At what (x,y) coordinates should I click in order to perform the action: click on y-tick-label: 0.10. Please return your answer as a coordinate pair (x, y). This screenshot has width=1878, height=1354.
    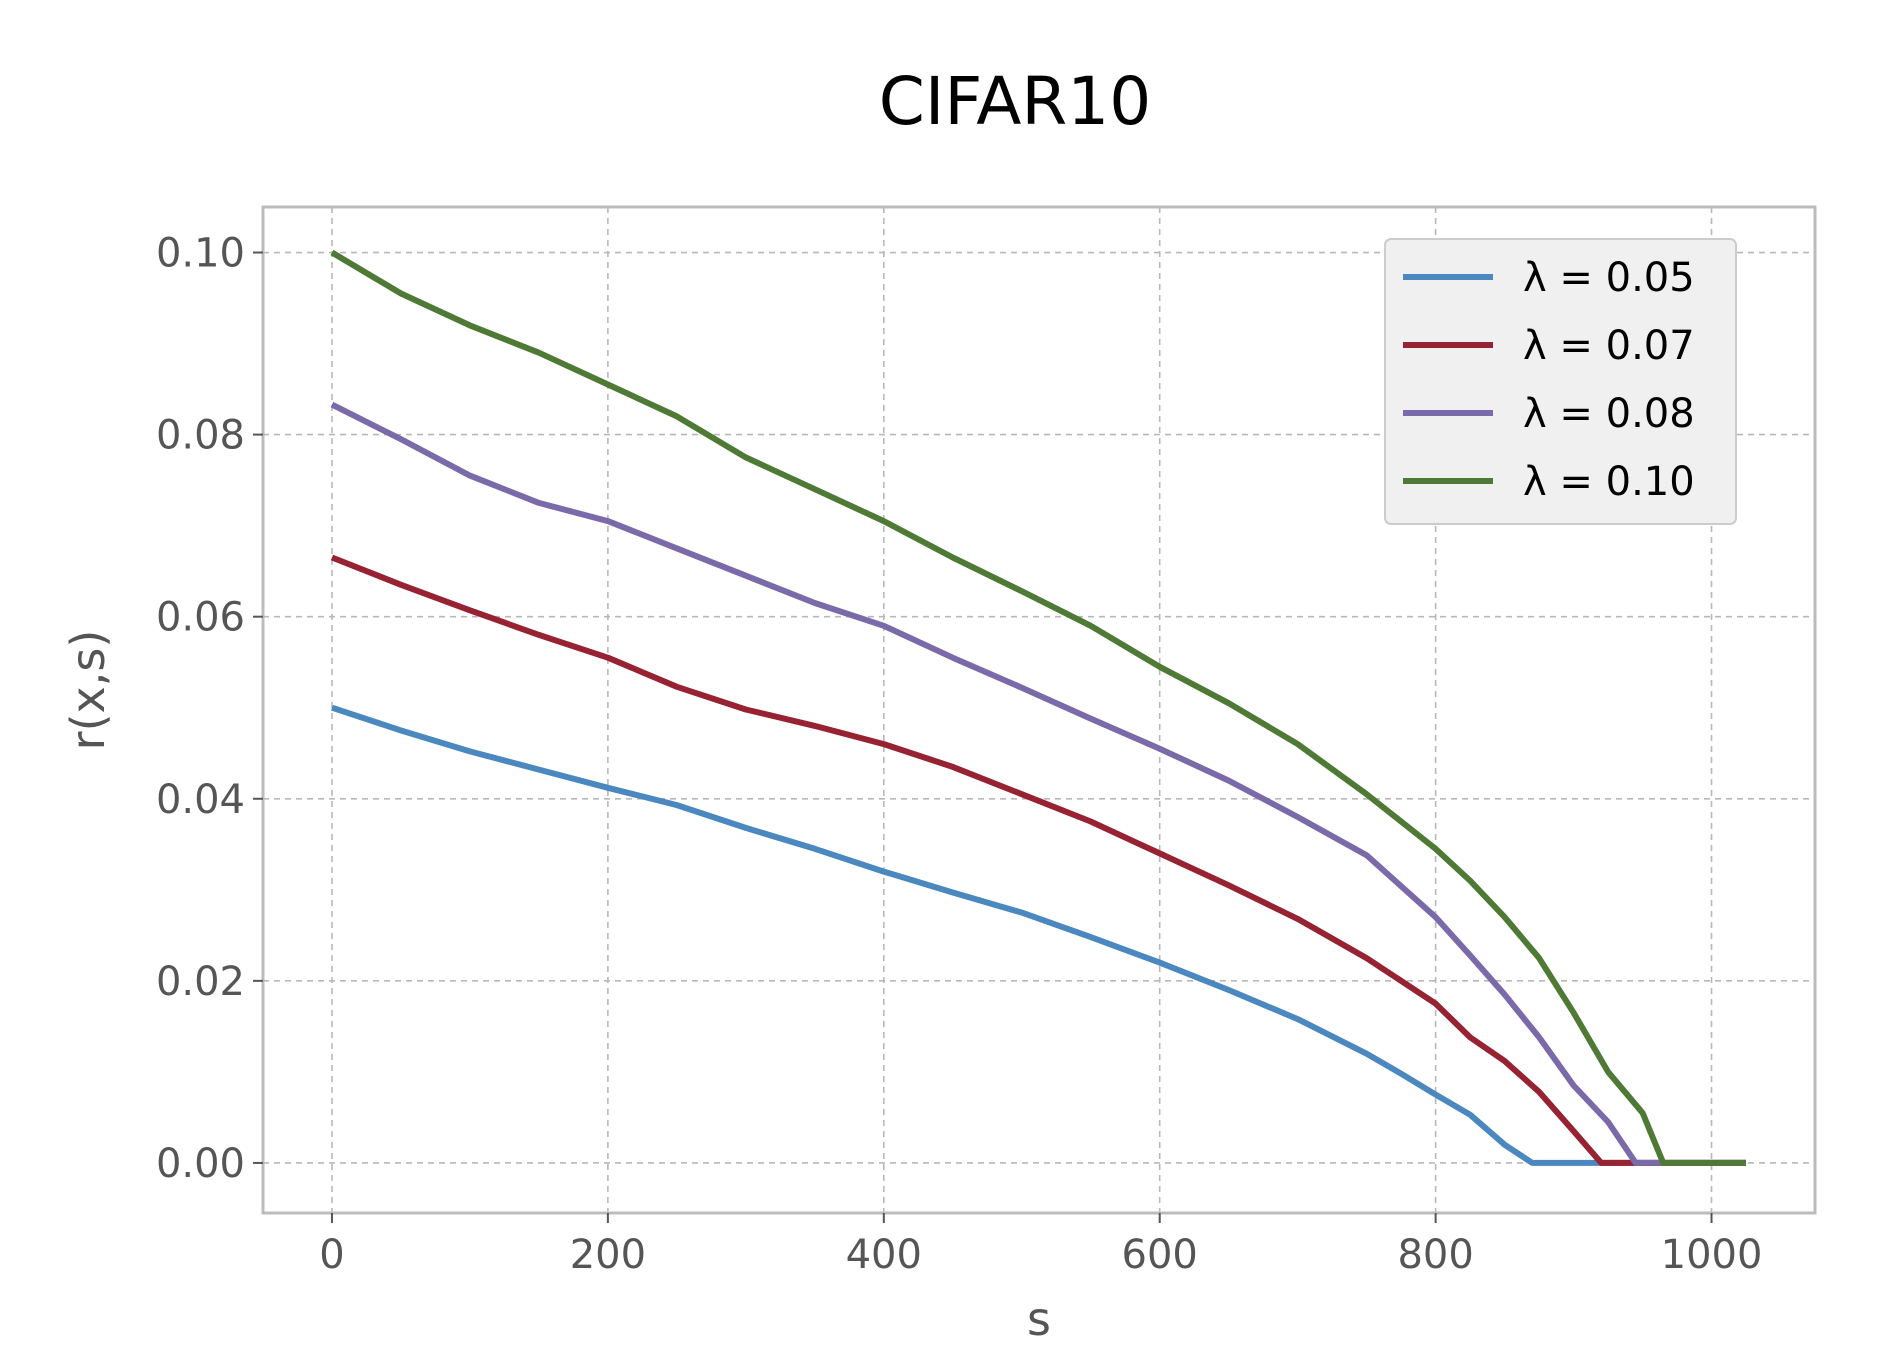
    Looking at the image, I should click on (200, 254).